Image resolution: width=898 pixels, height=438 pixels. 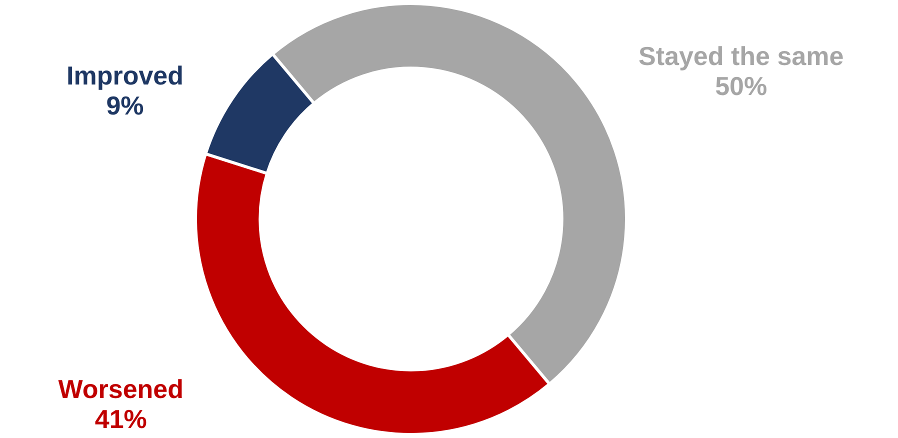 What do you see at coordinates (120, 419) in the screenshot?
I see `data-label: 41%` at bounding box center [120, 419].